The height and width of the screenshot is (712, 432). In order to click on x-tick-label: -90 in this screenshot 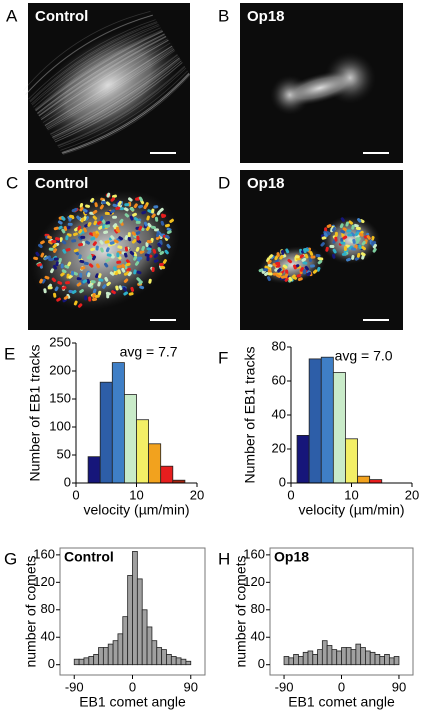, I will do `click(74, 686)`.